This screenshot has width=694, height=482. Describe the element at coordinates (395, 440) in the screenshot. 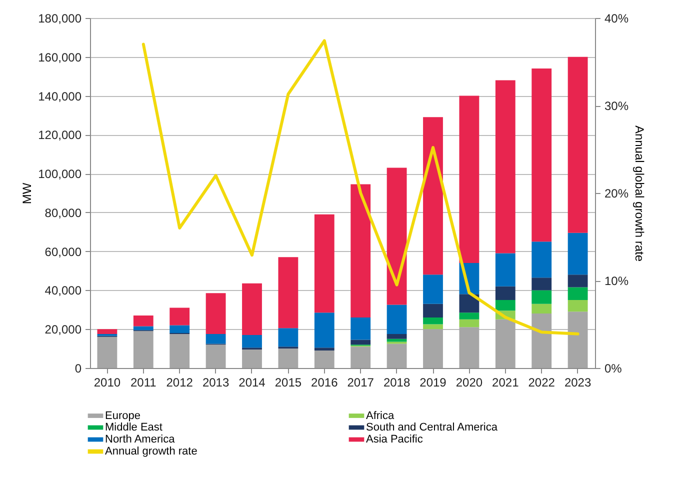

I see `legend-label: Asia Pacific` at that location.